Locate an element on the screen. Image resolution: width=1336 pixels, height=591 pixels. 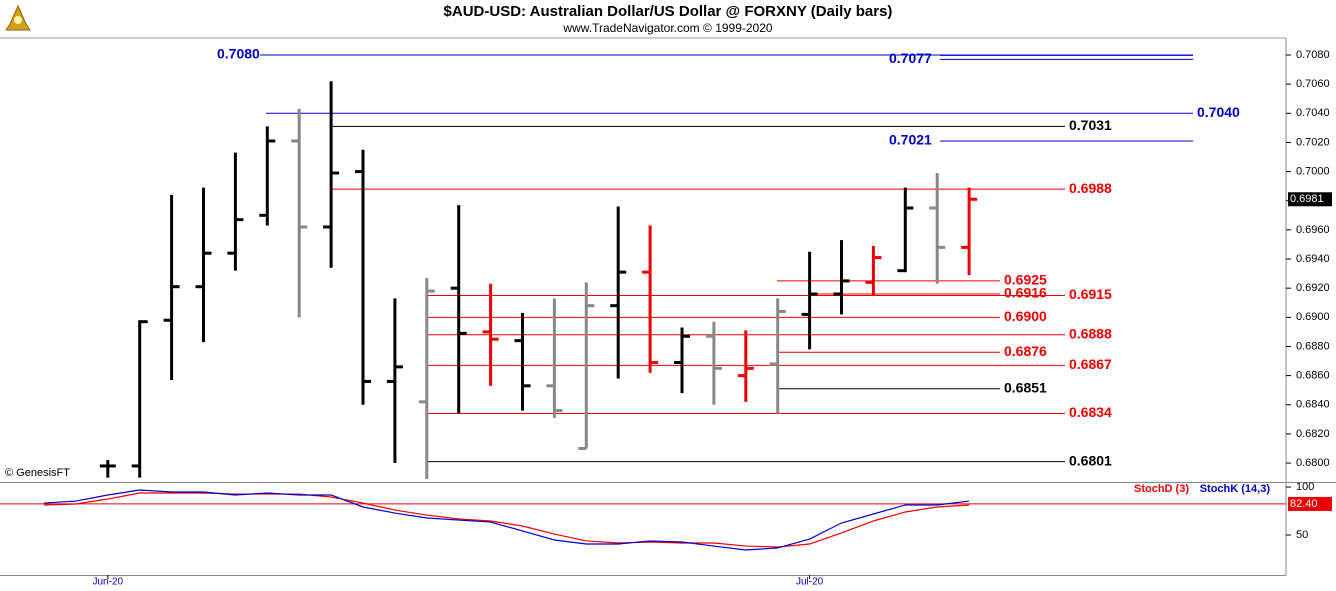
price-level-label: 0.6801 is located at coordinates (1090, 460).